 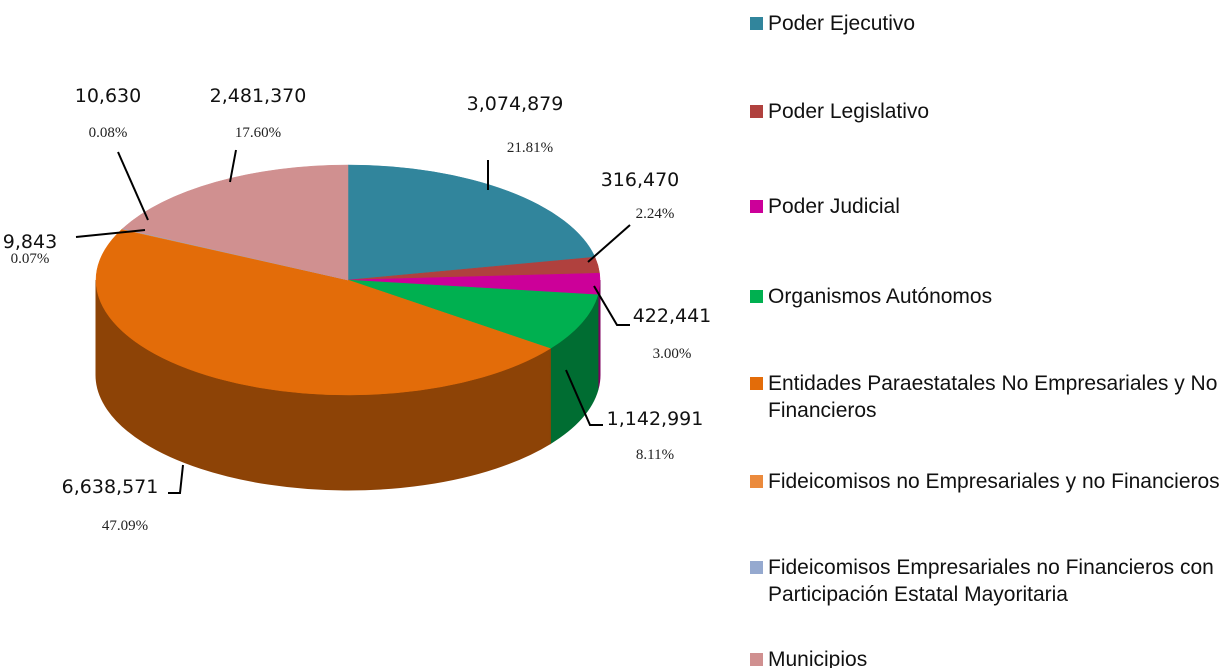 What do you see at coordinates (849, 111) in the screenshot?
I see `legend-label: Poder Legislativo` at bounding box center [849, 111].